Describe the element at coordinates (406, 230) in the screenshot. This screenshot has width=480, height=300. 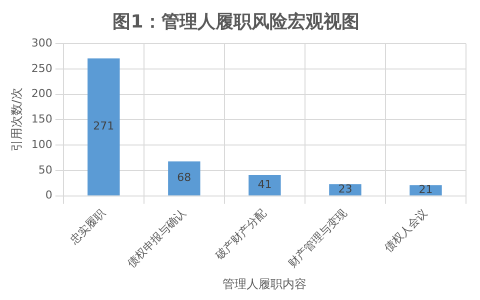
I see `x-tick-label: 债权人会议` at that location.